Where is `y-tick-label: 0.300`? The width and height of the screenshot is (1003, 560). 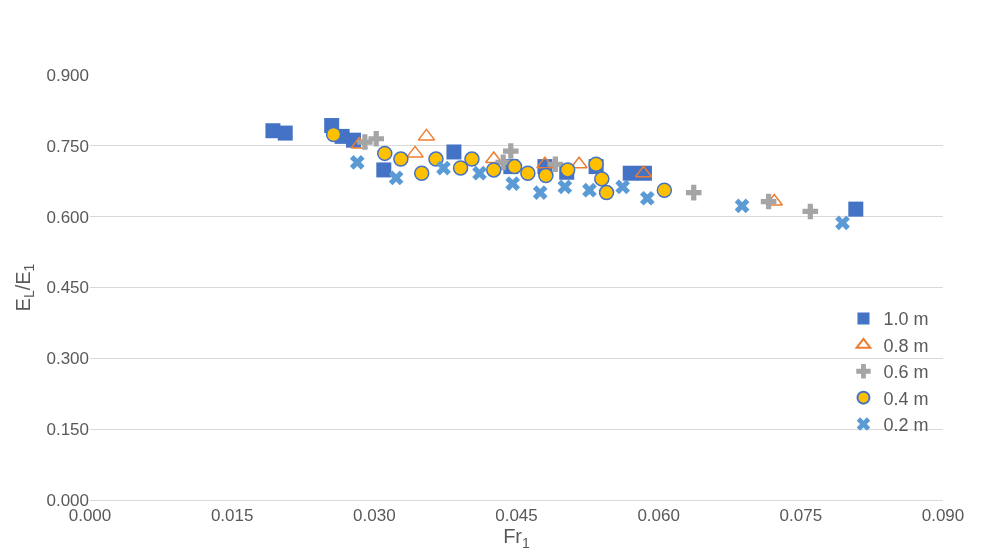 y-tick-label: 0.300 is located at coordinates (67, 359).